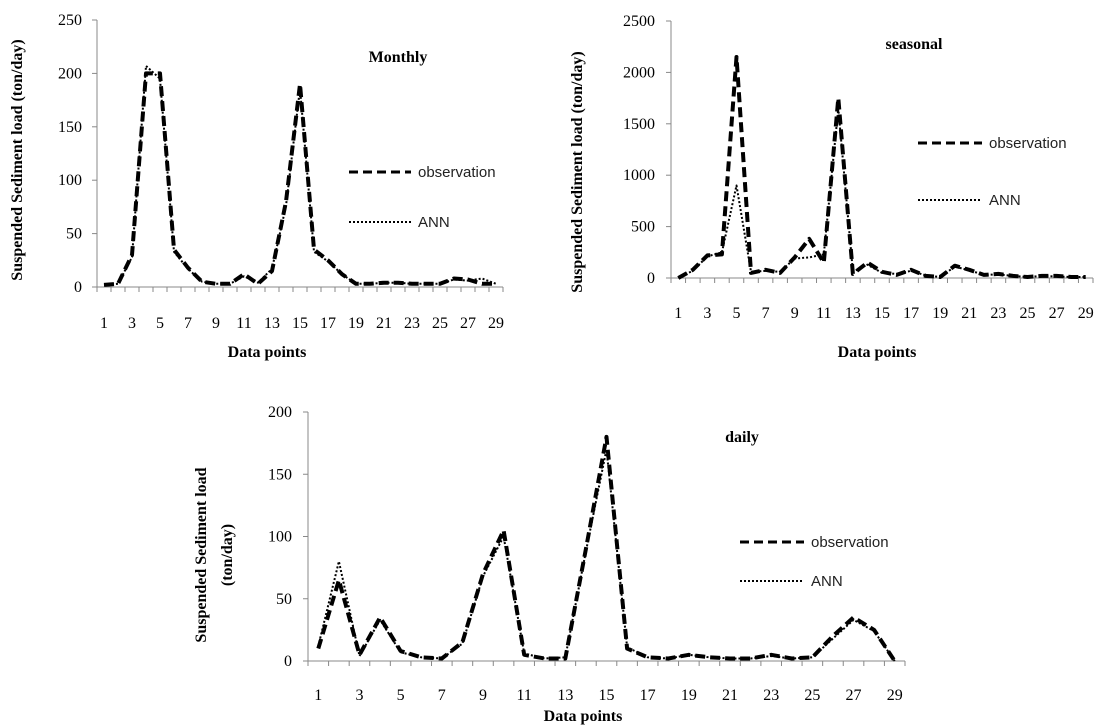 This screenshot has height=727, width=1108. Describe the element at coordinates (70, 20) in the screenshot. I see `y-tick-label: 250` at that location.